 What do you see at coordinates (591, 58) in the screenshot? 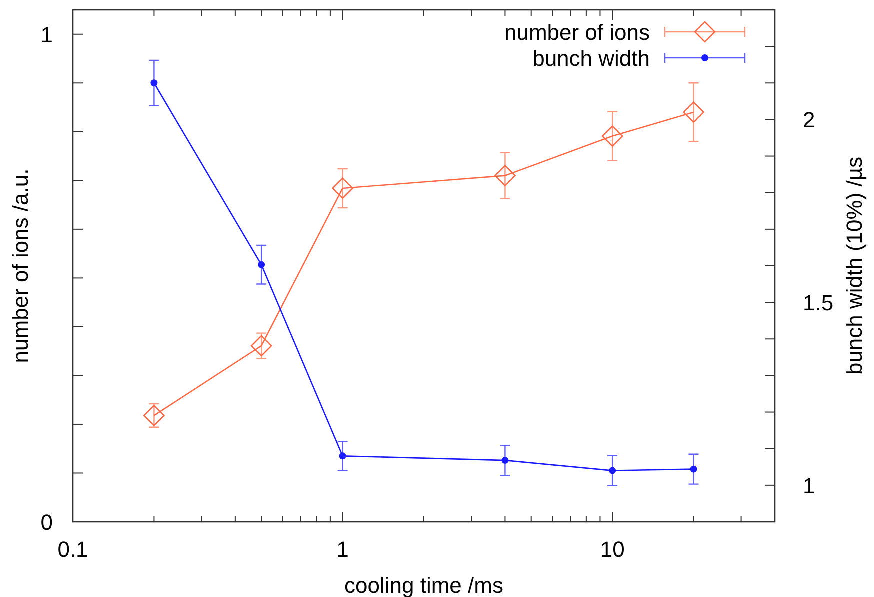
I see `legend-label: bunch width` at bounding box center [591, 58].